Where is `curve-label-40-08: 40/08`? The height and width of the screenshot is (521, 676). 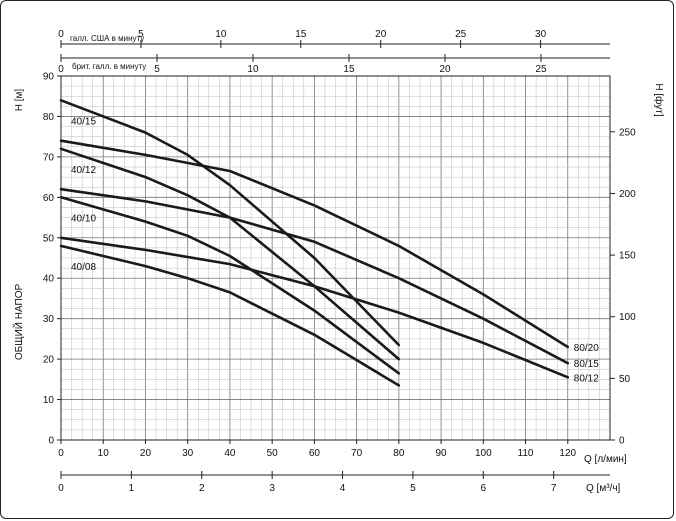 curve-label-40-08: 40/08 is located at coordinates (83, 267).